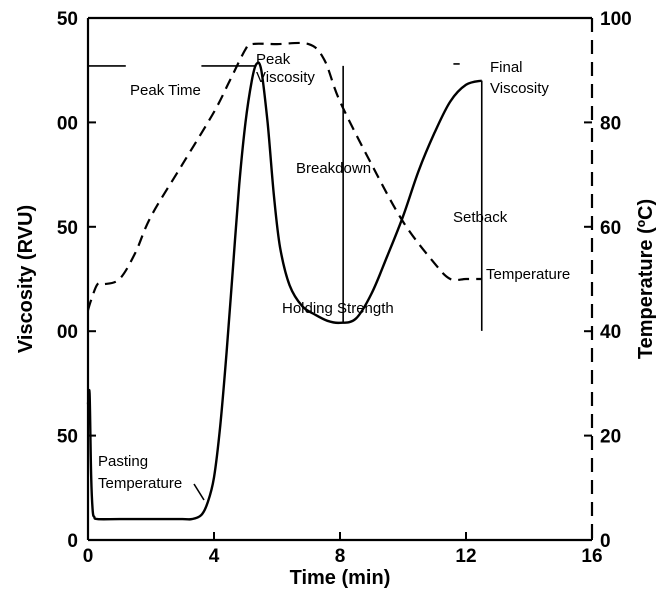 Image resolution: width=668 pixels, height=597 pixels. Describe the element at coordinates (285, 77) in the screenshot. I see `annotation-peak-viscosity: Viscosity` at that location.